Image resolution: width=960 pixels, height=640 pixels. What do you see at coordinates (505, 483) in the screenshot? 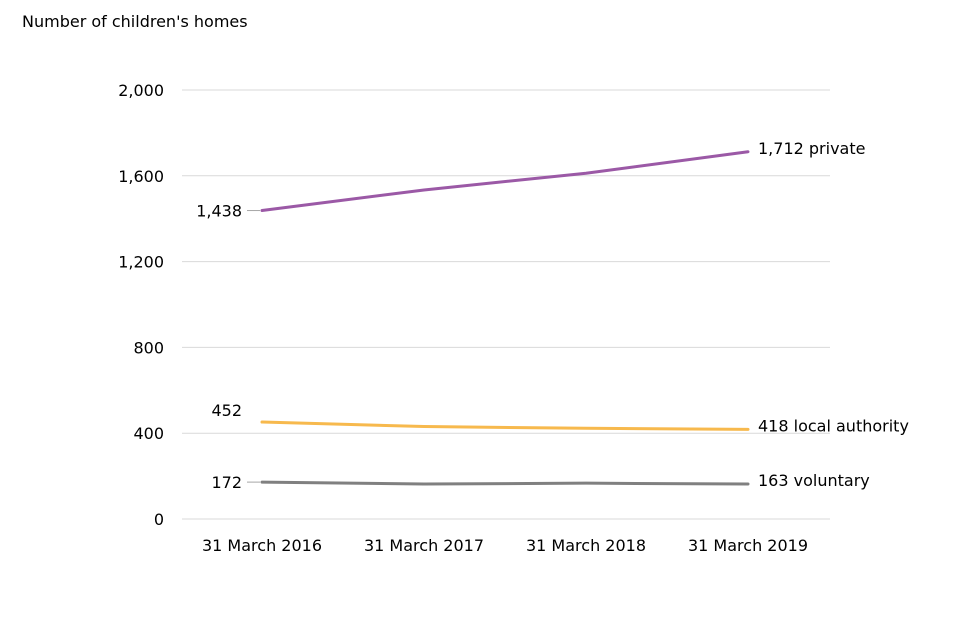
I see `series-line-voluntary` at bounding box center [505, 483].